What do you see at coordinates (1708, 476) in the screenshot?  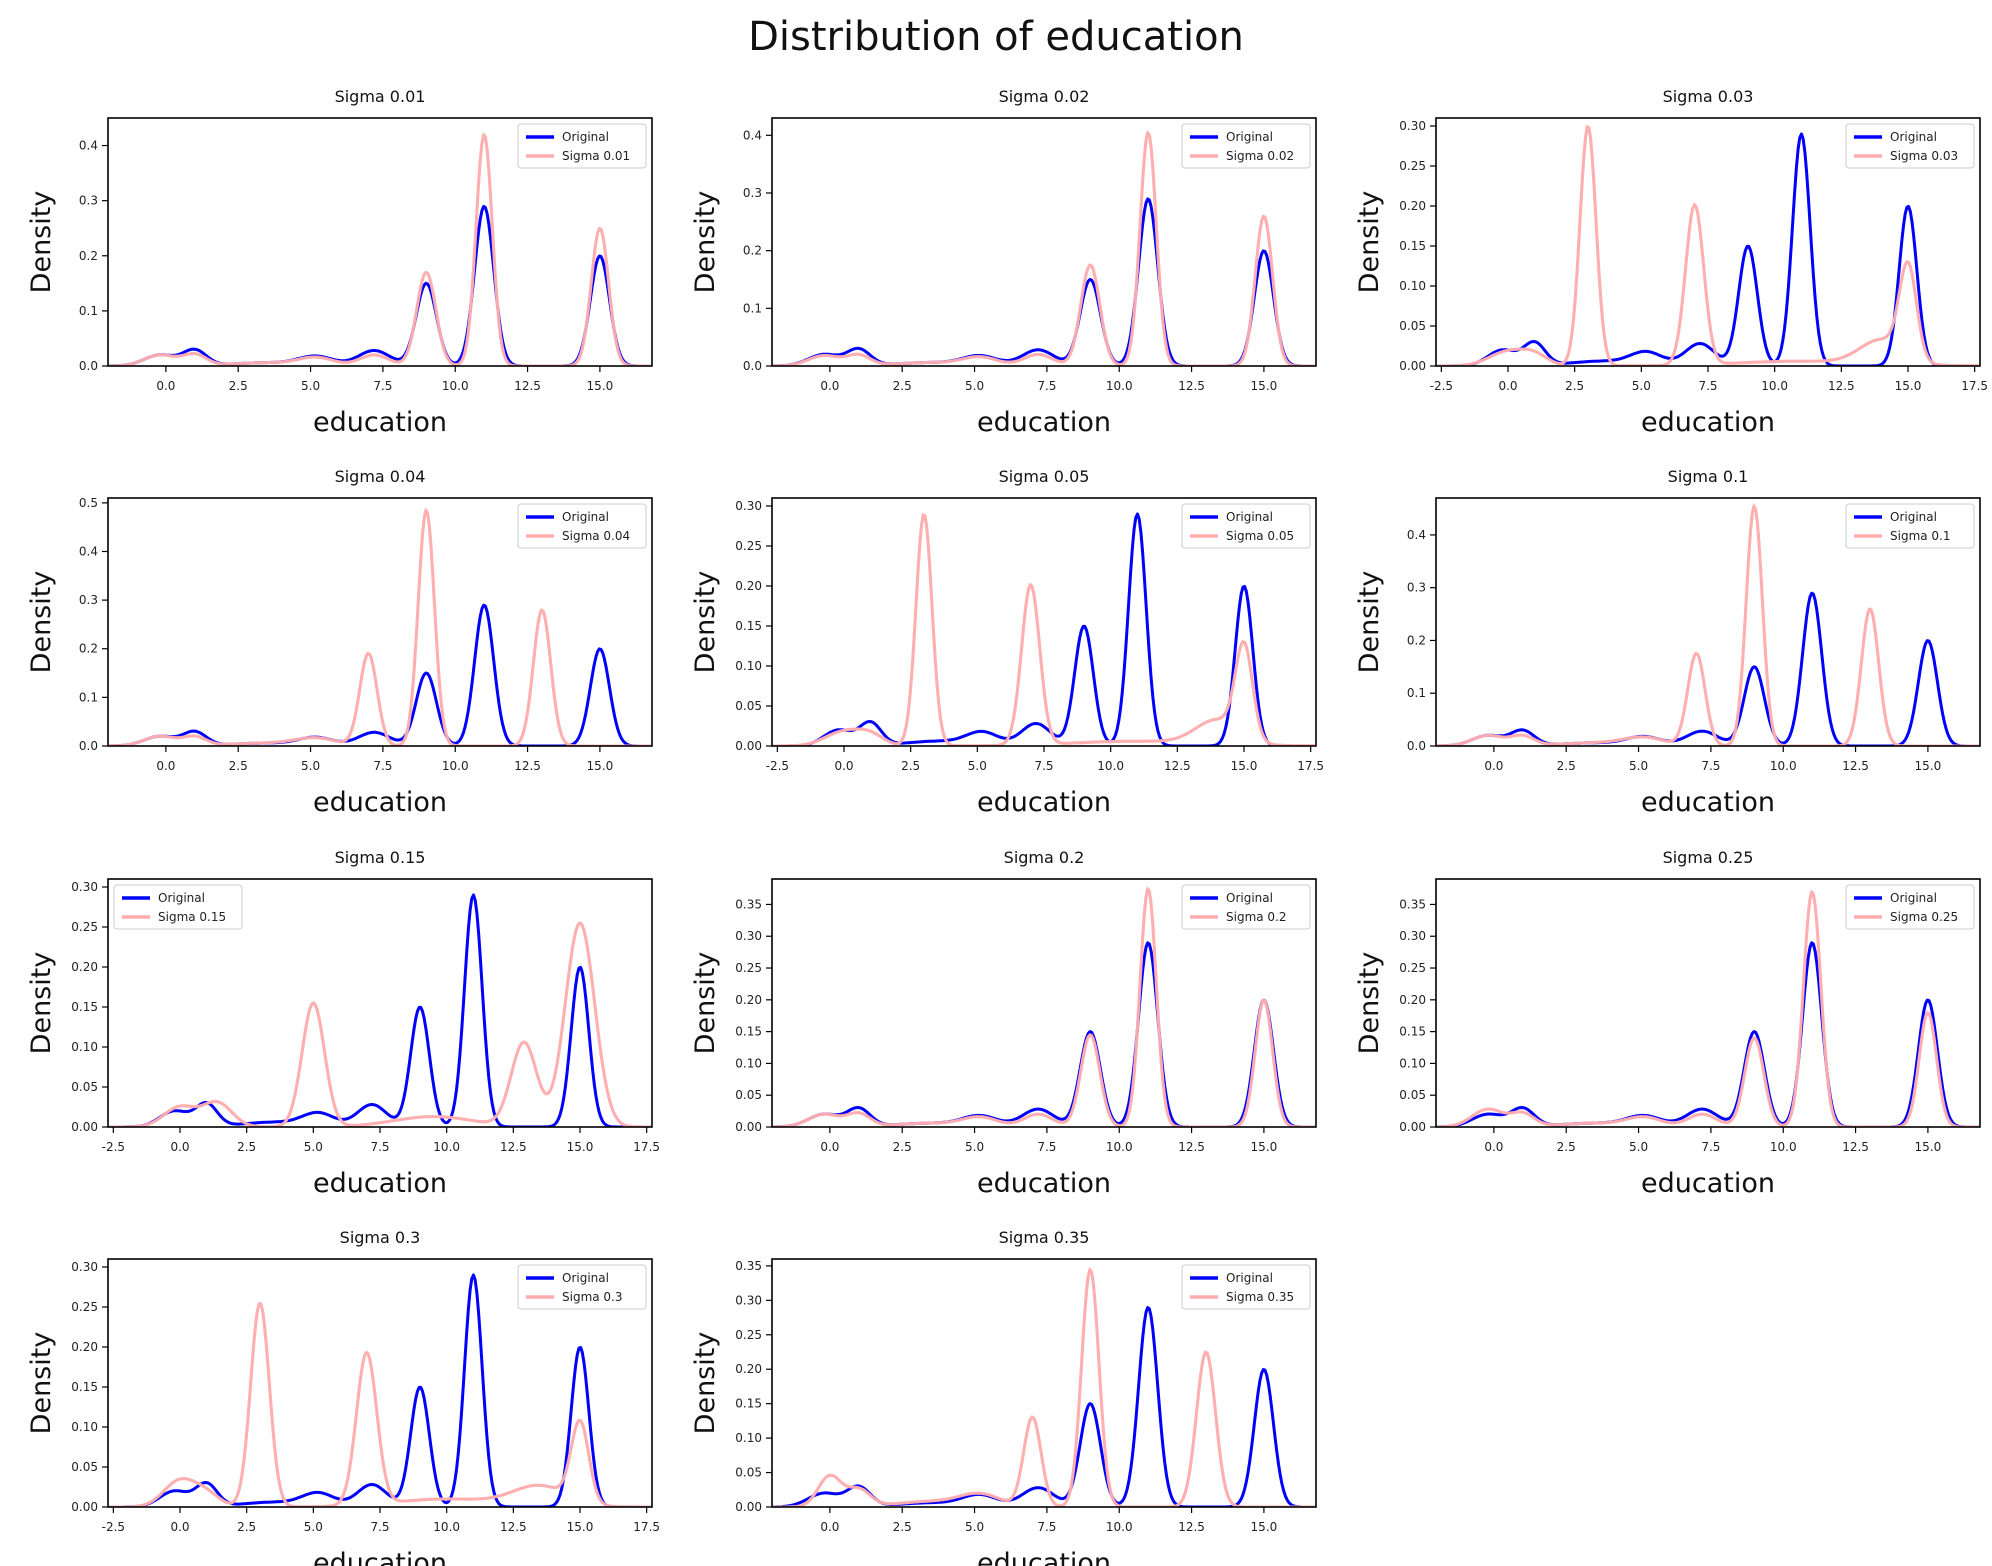 I see `subplot-title: Sigma 0.1` at bounding box center [1708, 476].